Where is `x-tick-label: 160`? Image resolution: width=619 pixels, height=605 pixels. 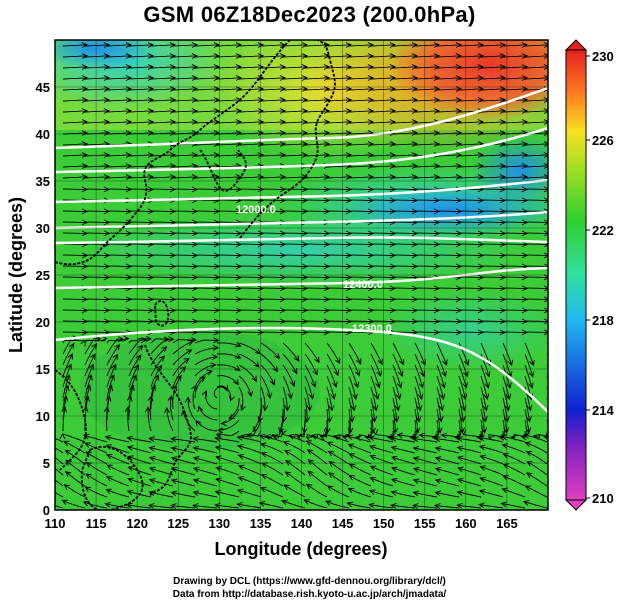
x-tick-label: 160 is located at coordinates (466, 523).